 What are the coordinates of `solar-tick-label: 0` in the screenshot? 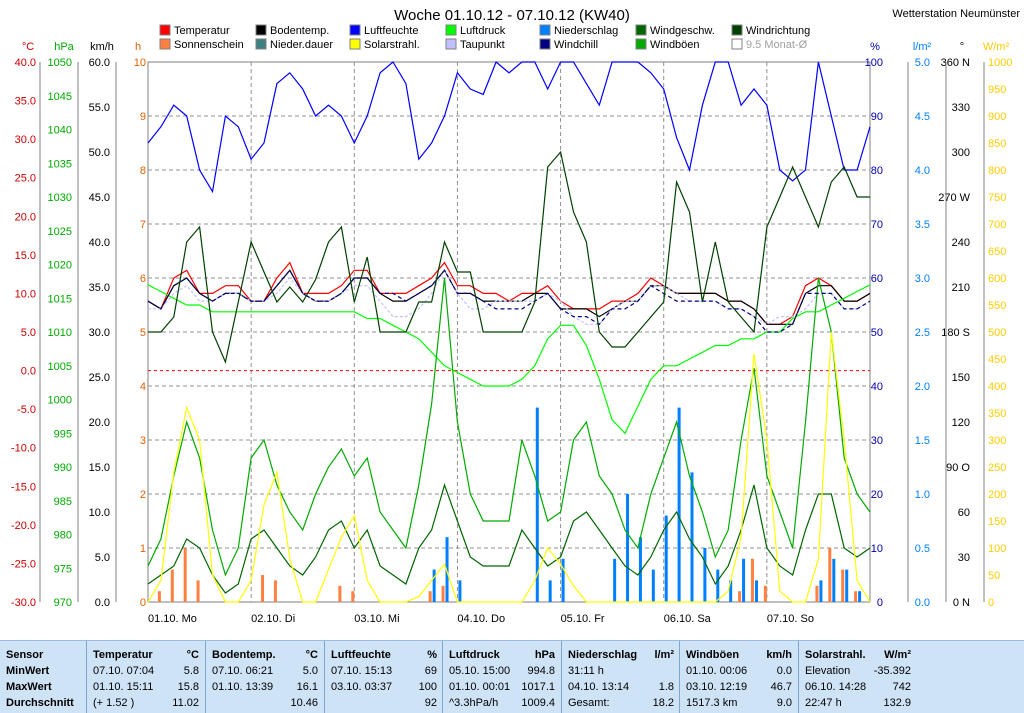 It's located at (991, 603).